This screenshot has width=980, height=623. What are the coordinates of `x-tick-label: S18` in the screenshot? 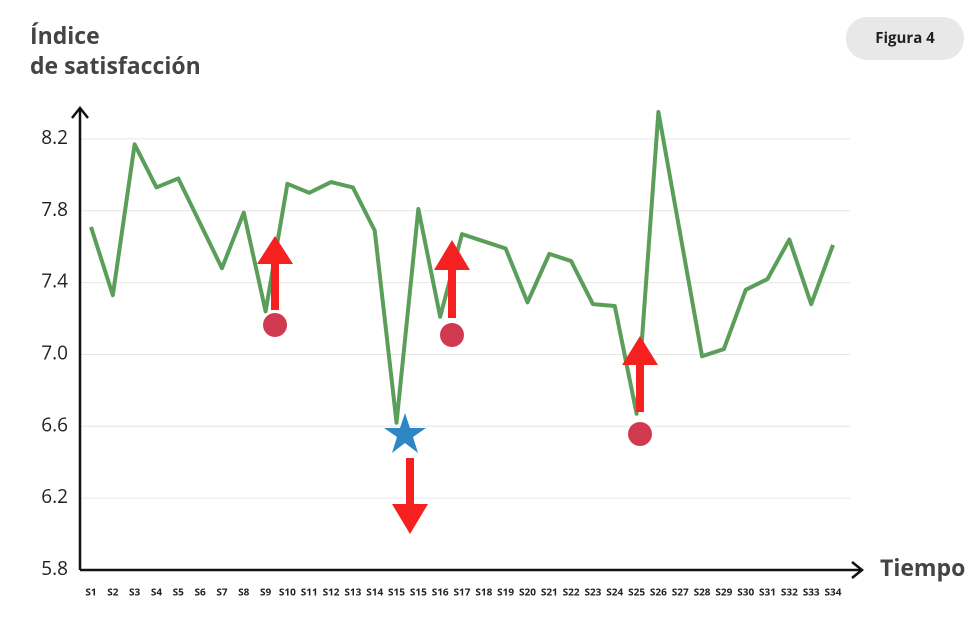 It's located at (483, 592).